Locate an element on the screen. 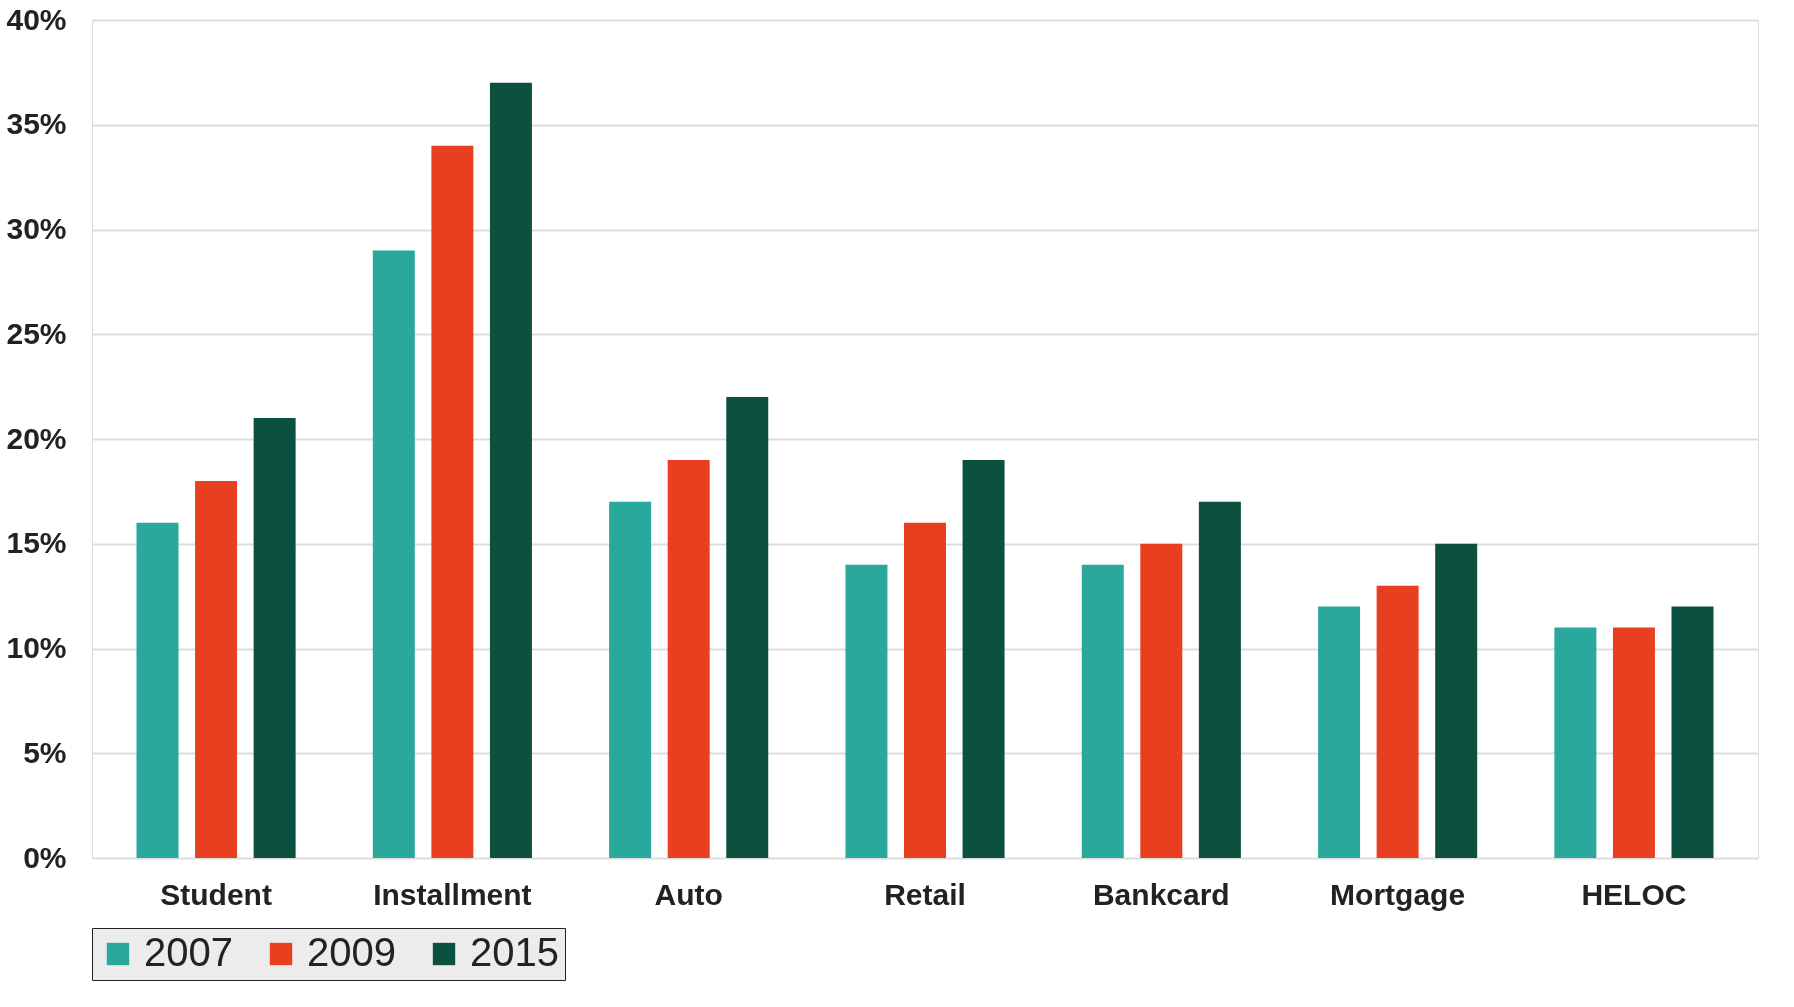  x-tick-label: Bankcard is located at coordinates (1161, 894).